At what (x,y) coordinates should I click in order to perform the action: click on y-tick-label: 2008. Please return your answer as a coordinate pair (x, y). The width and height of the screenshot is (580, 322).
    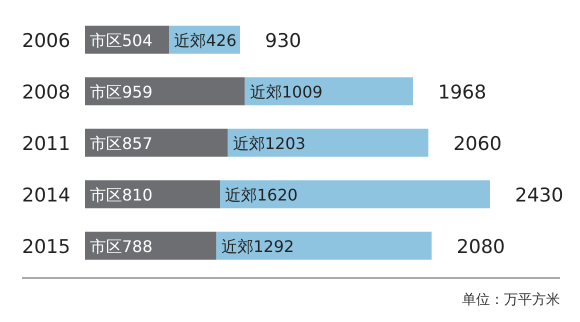
    Looking at the image, I should click on (46, 92).